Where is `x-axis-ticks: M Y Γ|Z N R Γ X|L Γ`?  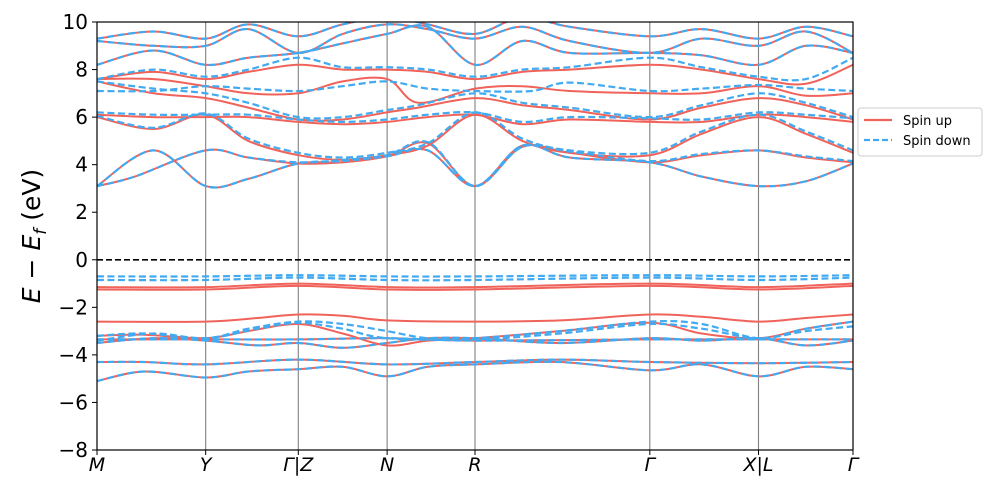 x-axis-ticks: M Y Γ|Z N R Γ X|L Γ is located at coordinates (474, 463).